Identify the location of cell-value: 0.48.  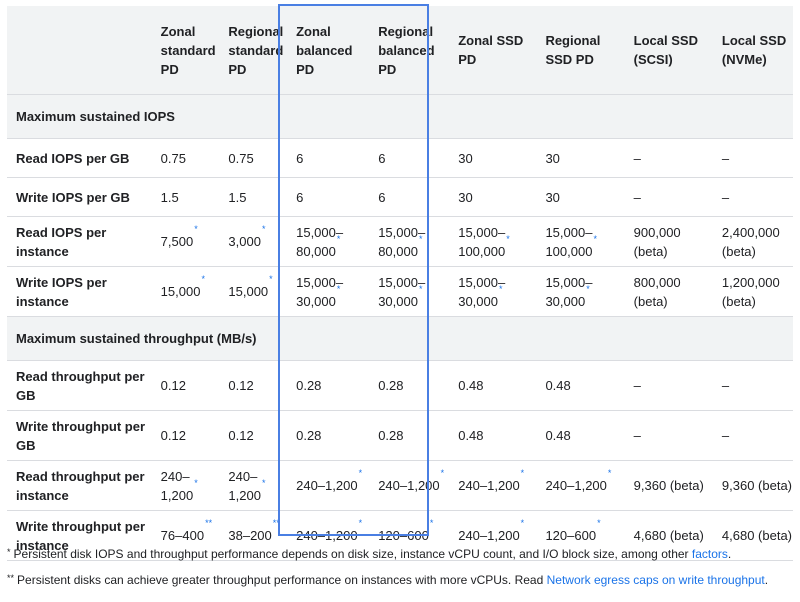
(558, 435).